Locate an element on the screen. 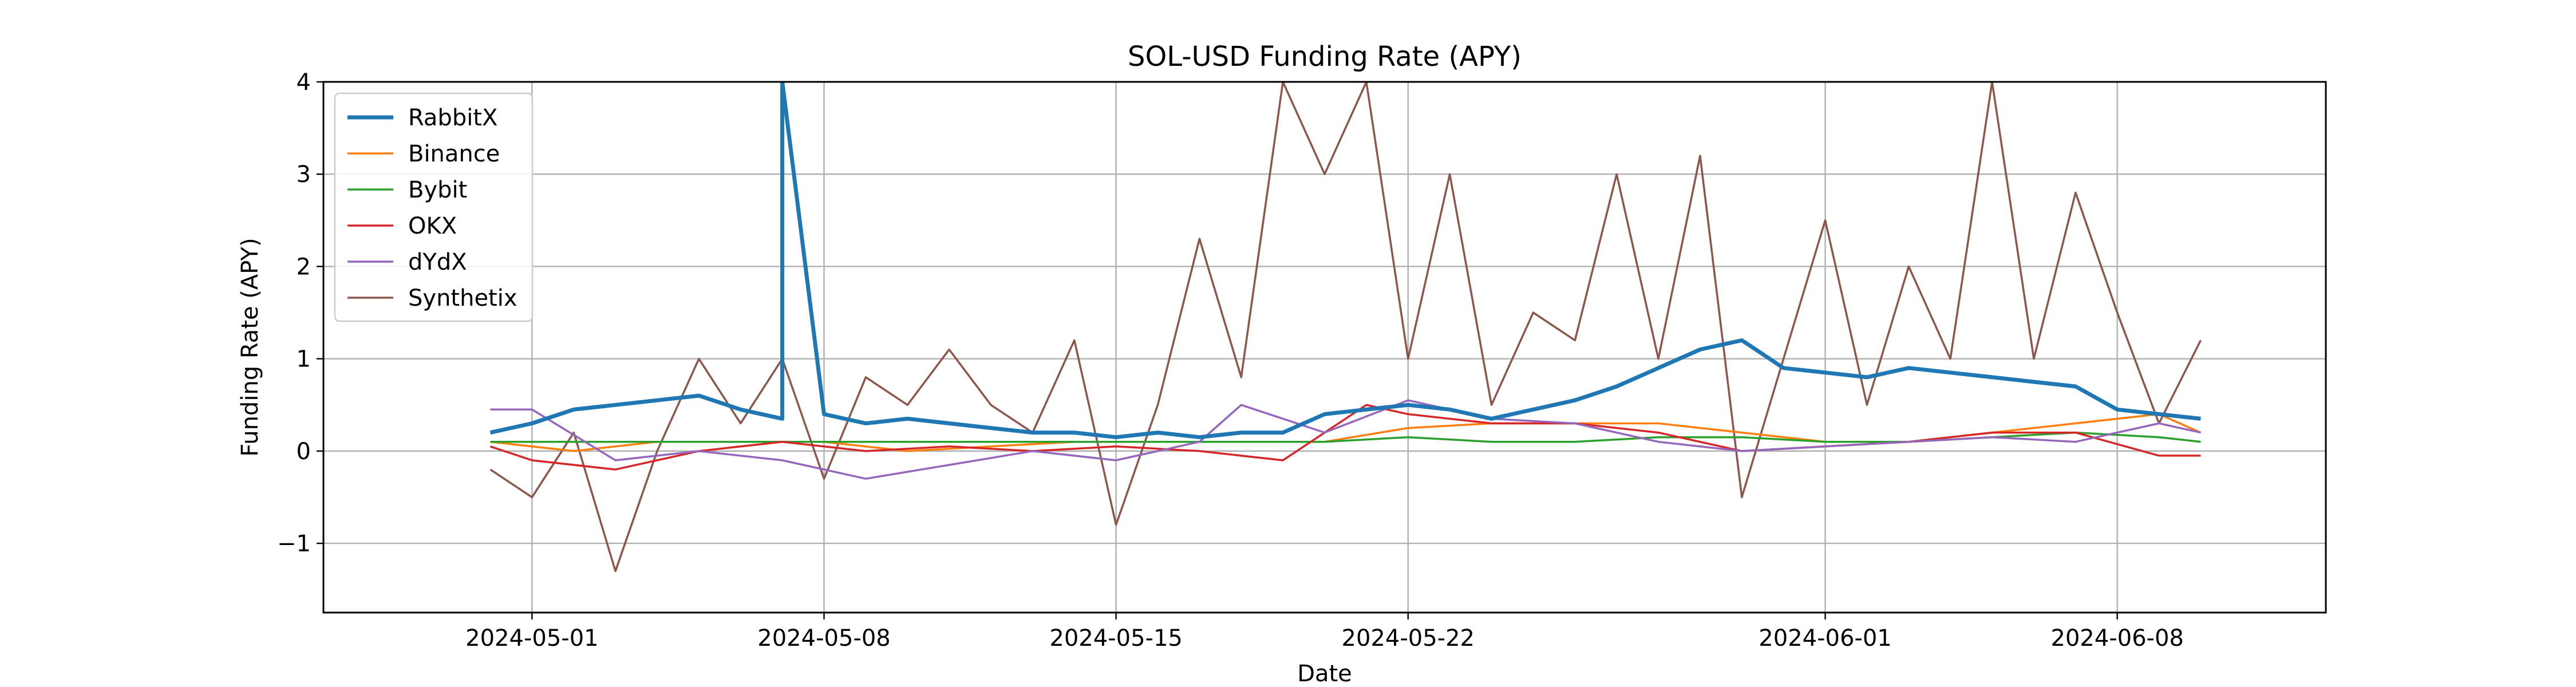 Image resolution: width=2576 pixels, height=687 pixels. y-tick-label: 4 is located at coordinates (304, 83).